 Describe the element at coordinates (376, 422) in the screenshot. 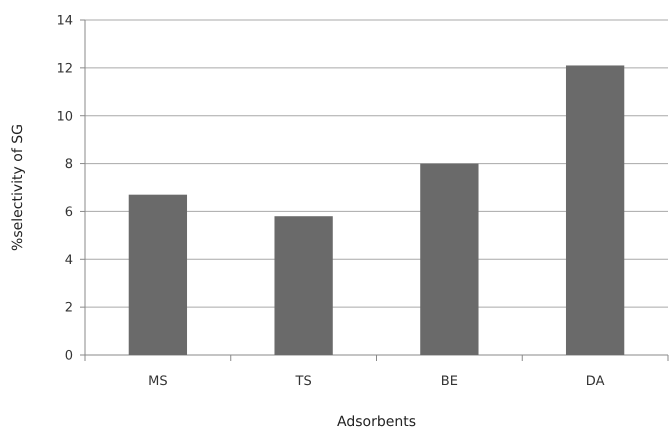

I see `x-axis-title: Adsorbents` at that location.